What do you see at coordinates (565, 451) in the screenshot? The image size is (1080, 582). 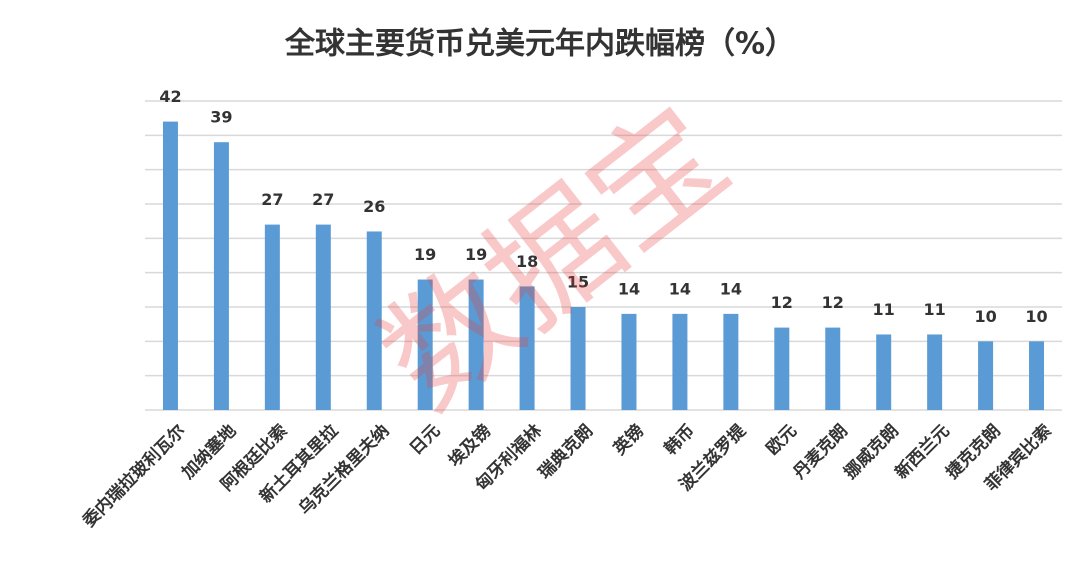 I see `x-tick-label: 瑞典克朗` at bounding box center [565, 451].